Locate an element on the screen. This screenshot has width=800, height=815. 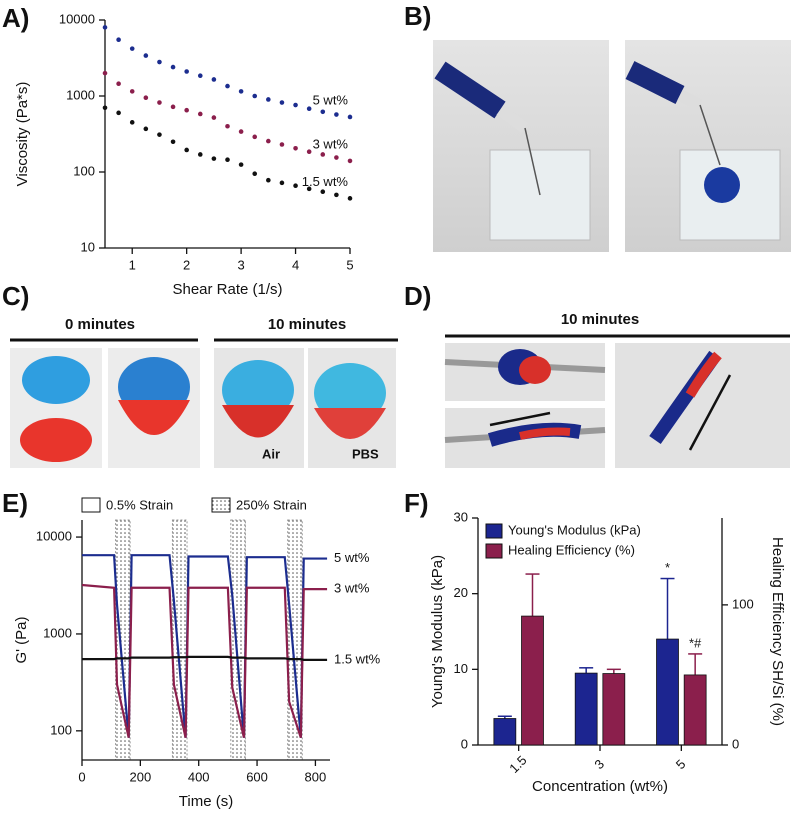
y-axis-label: G' (Pa) is located at coordinates (21, 639).